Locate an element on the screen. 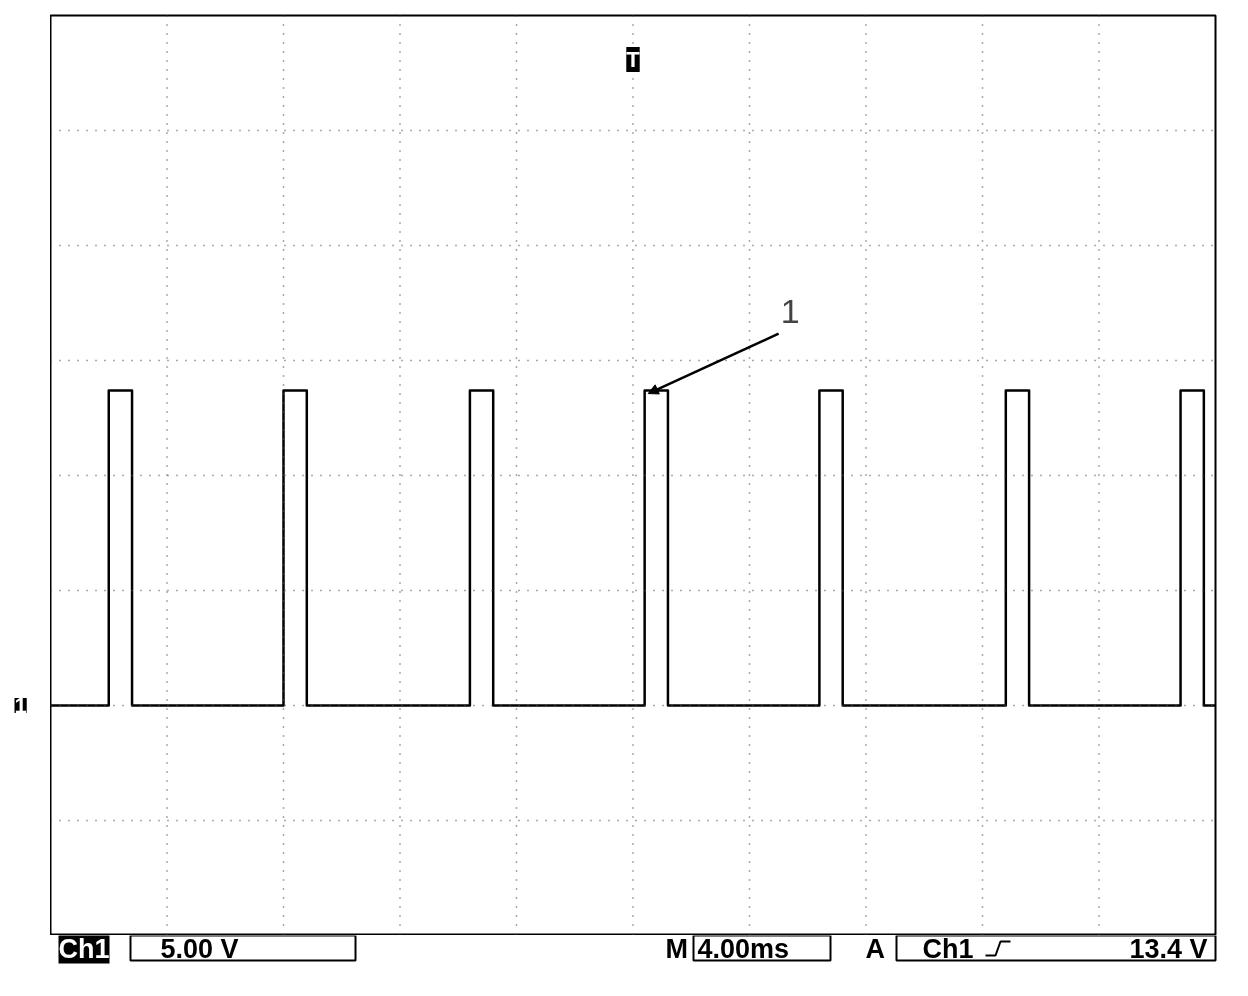  text: 13.4 V is located at coordinates (1168, 948).